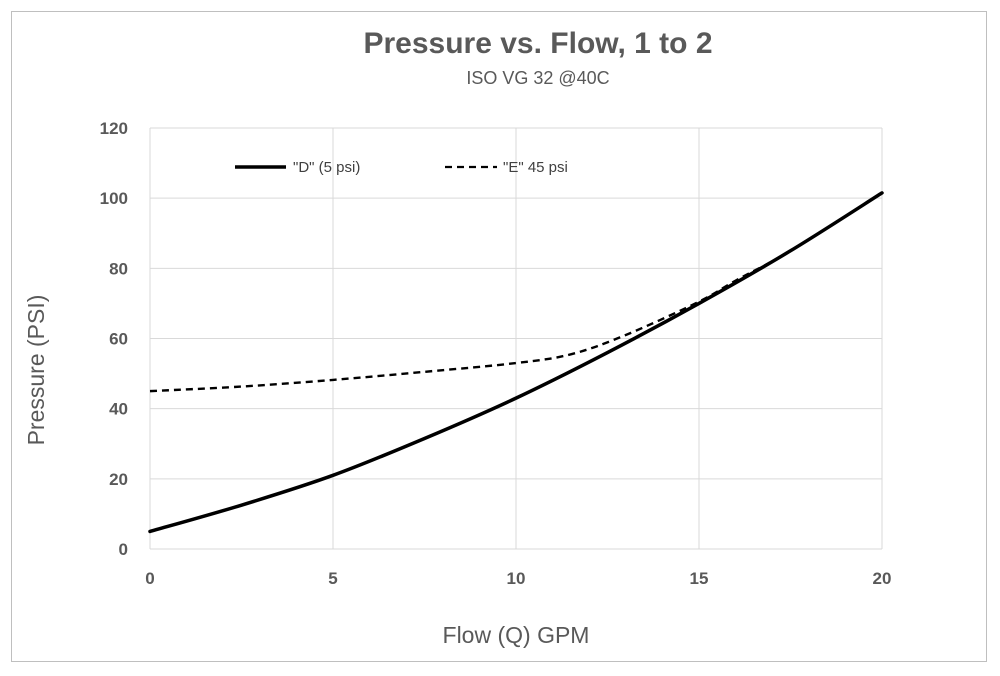  What do you see at coordinates (36, 370) in the screenshot?
I see `y-axis-title: Pressure (PSI)` at bounding box center [36, 370].